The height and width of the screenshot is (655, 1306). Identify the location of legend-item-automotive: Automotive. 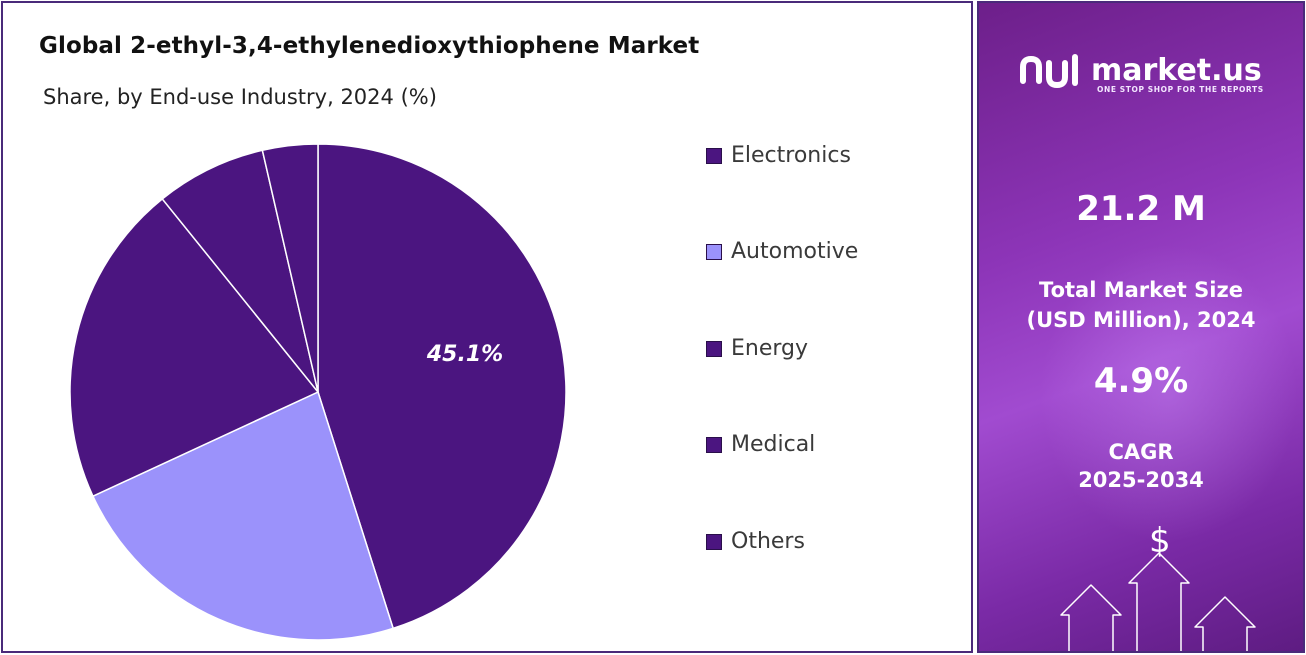
(782, 251).